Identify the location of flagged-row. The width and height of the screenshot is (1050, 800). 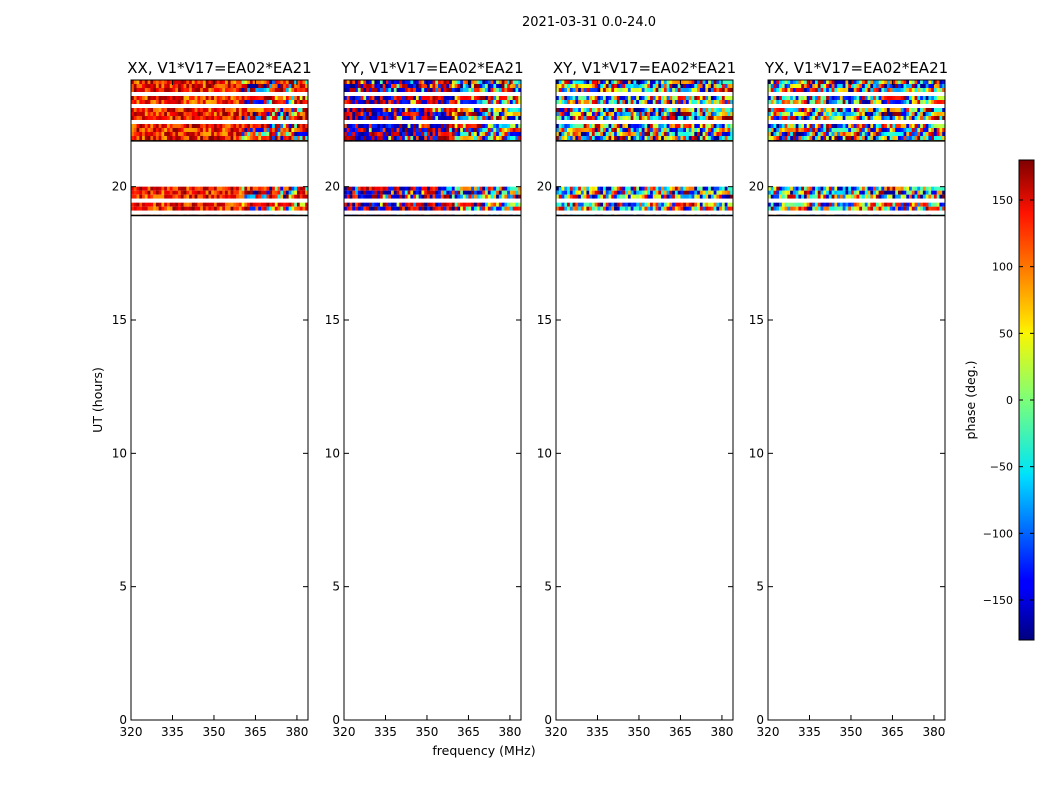
(644, 94).